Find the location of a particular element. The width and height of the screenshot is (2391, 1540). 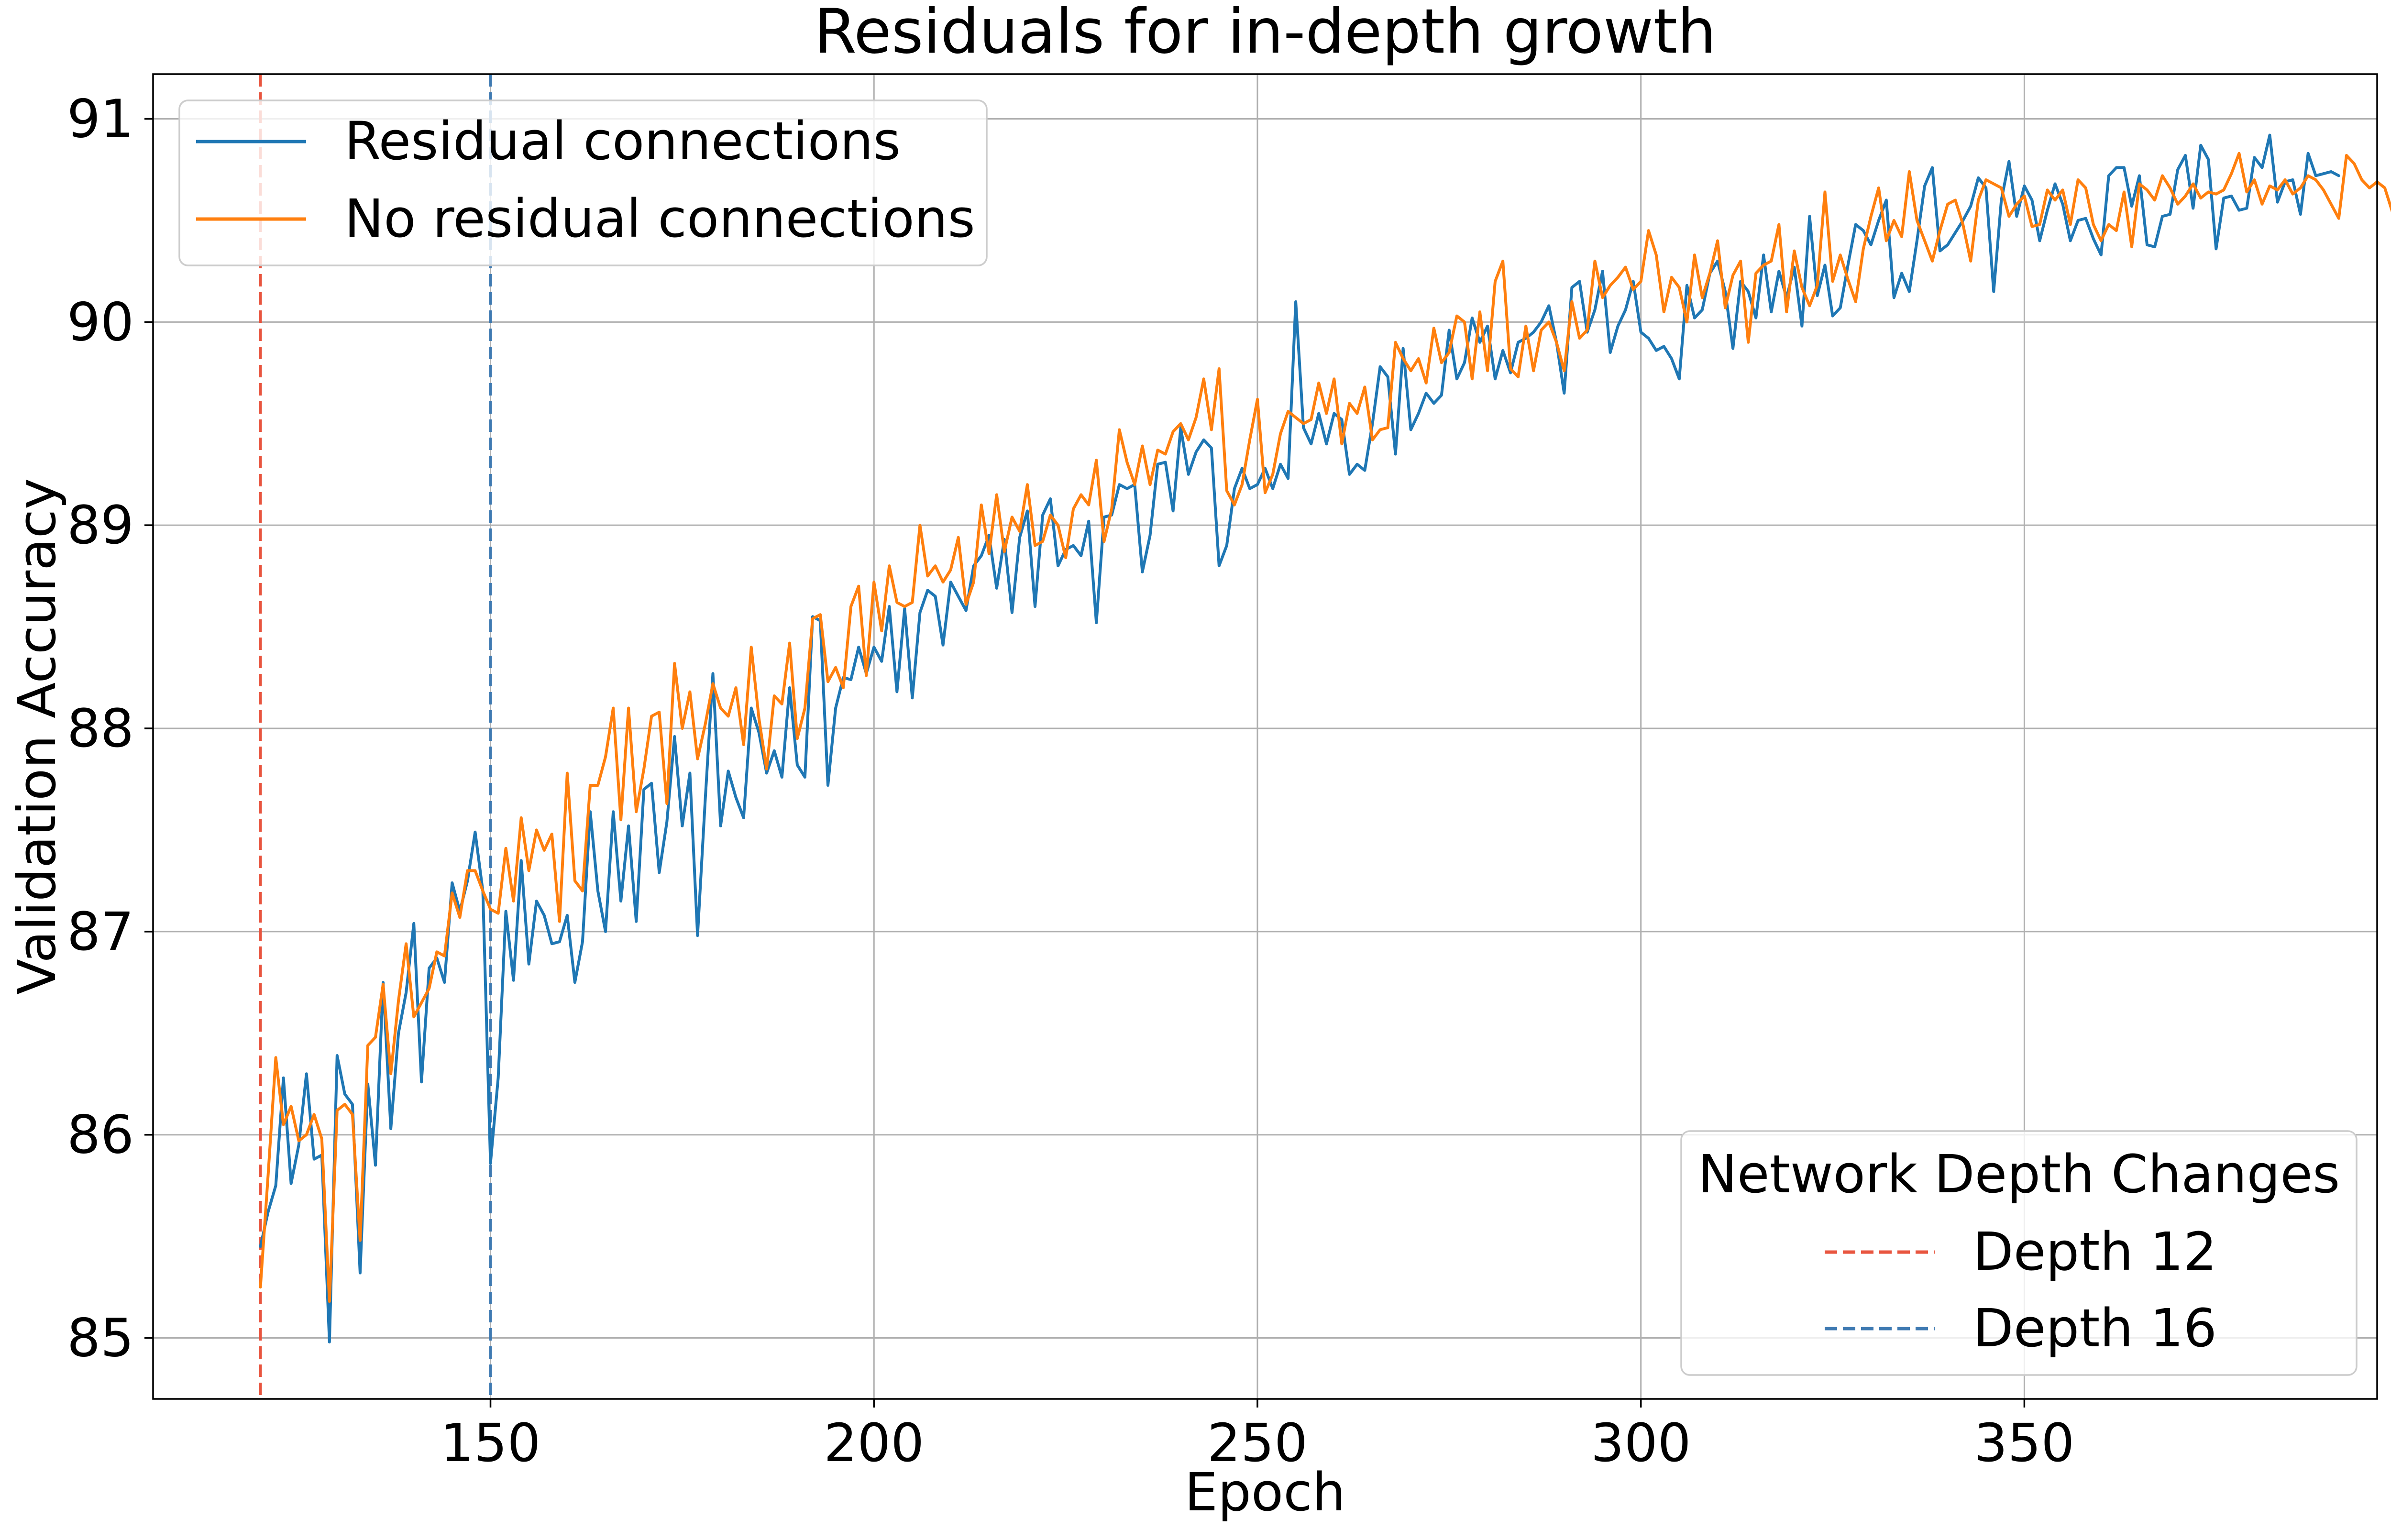

y-tick-label-91: 91 is located at coordinates (100, 118).